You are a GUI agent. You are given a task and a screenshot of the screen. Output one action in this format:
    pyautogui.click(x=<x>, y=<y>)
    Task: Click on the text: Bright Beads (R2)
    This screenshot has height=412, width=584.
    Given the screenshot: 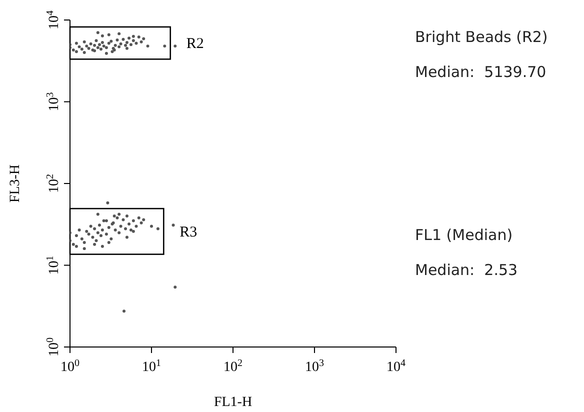 What is the action you would take?
    pyautogui.click(x=481, y=37)
    